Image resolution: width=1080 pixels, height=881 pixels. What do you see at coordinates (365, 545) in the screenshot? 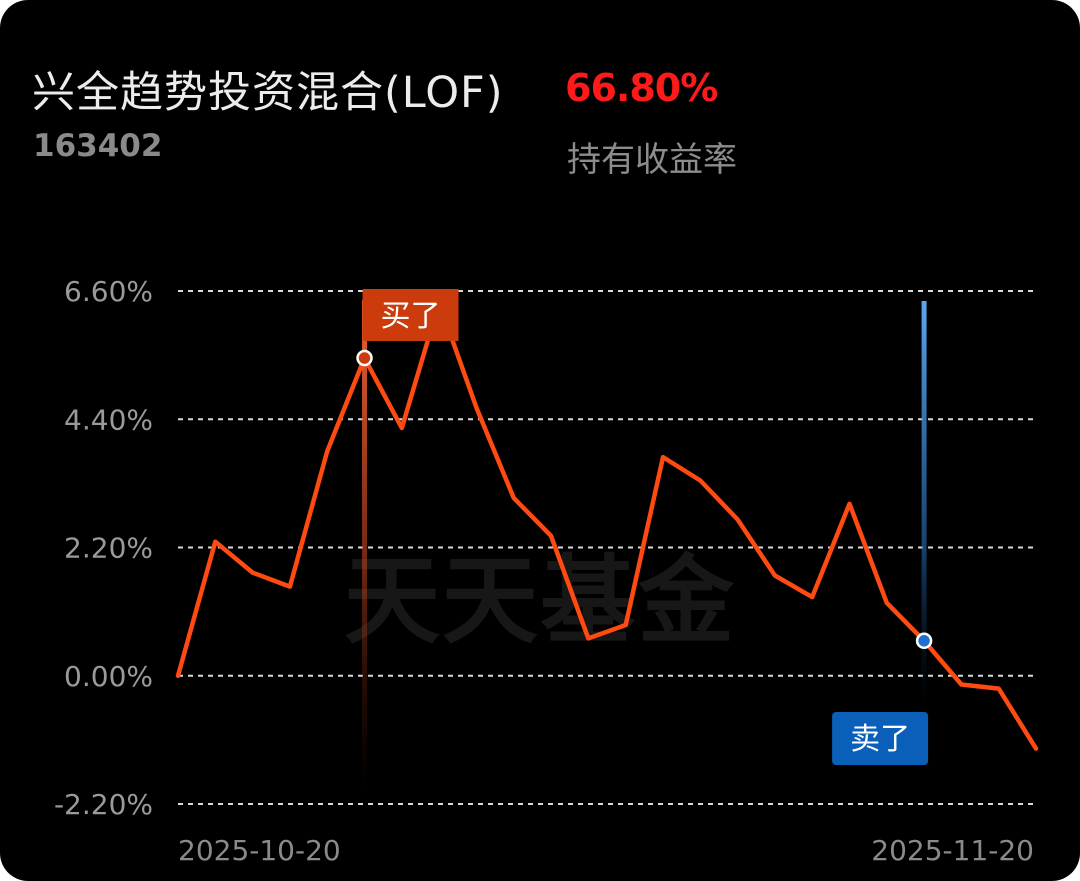
I see `buy-marker-line` at bounding box center [365, 545].